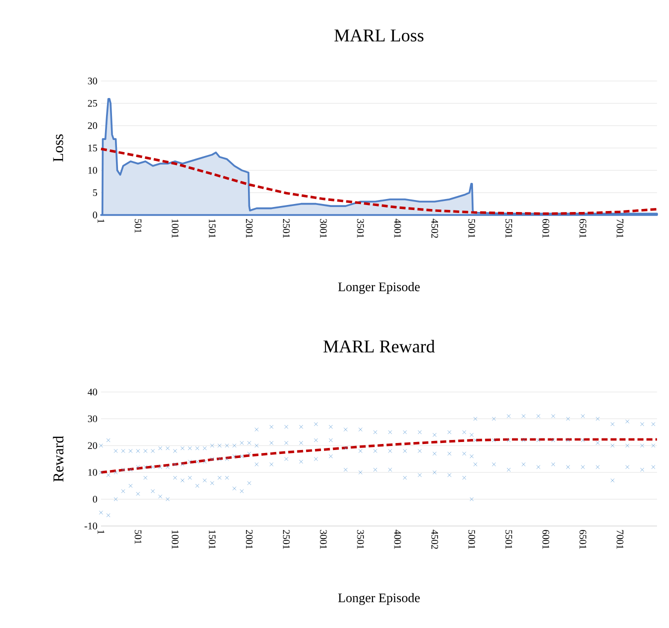 Image resolution: width=669 pixels, height=628 pixels. Describe the element at coordinates (379, 346) in the screenshot. I see `chart-title: MARL Reward` at that location.